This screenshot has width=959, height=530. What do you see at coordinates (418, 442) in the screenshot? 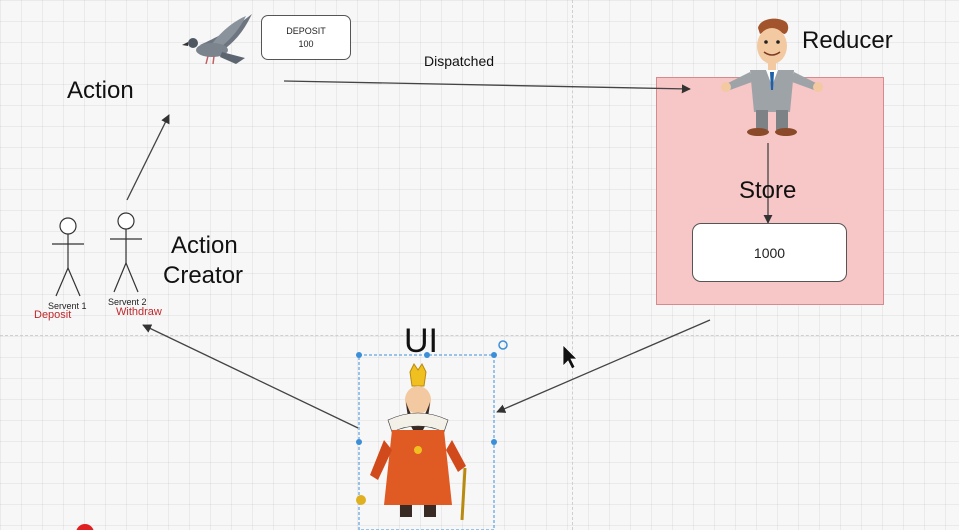
I see `king-icon` at bounding box center [418, 442].